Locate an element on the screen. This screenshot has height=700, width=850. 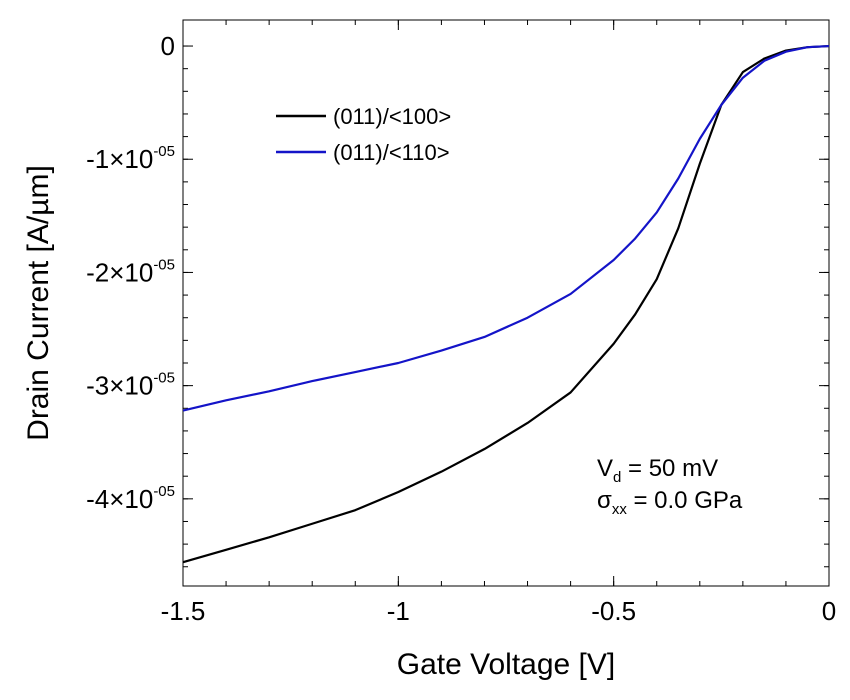
x-tick-label: -1.5 is located at coordinates (183, 611).